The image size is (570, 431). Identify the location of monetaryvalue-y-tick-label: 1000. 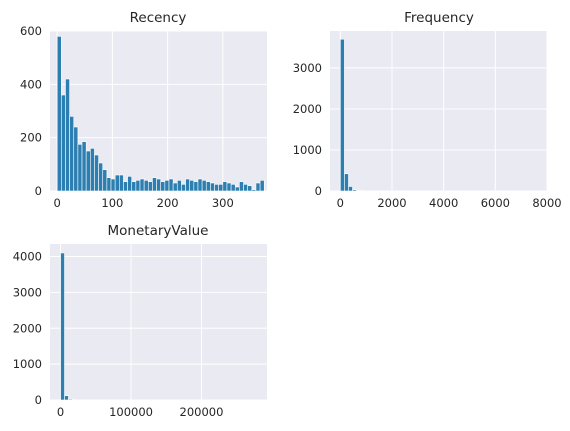
(27, 364).